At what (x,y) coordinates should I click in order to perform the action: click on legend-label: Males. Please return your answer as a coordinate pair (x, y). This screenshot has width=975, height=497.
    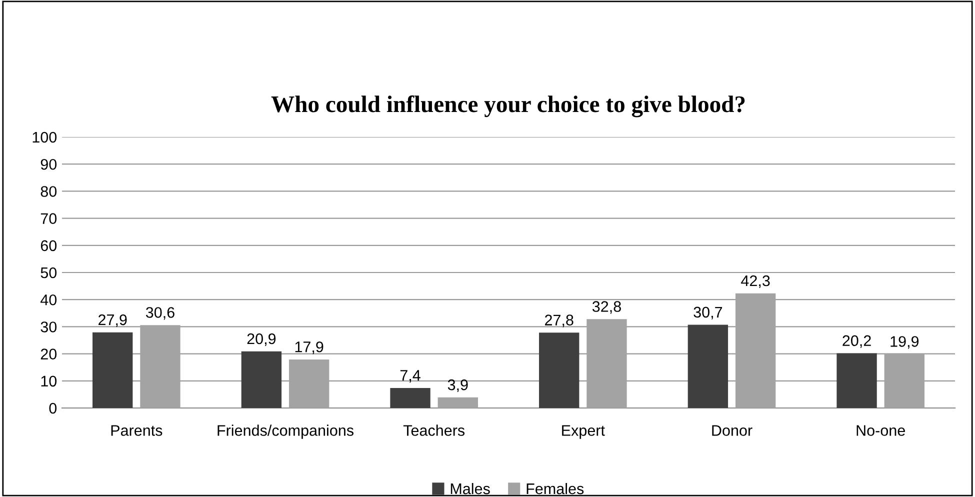
    Looking at the image, I should click on (470, 488).